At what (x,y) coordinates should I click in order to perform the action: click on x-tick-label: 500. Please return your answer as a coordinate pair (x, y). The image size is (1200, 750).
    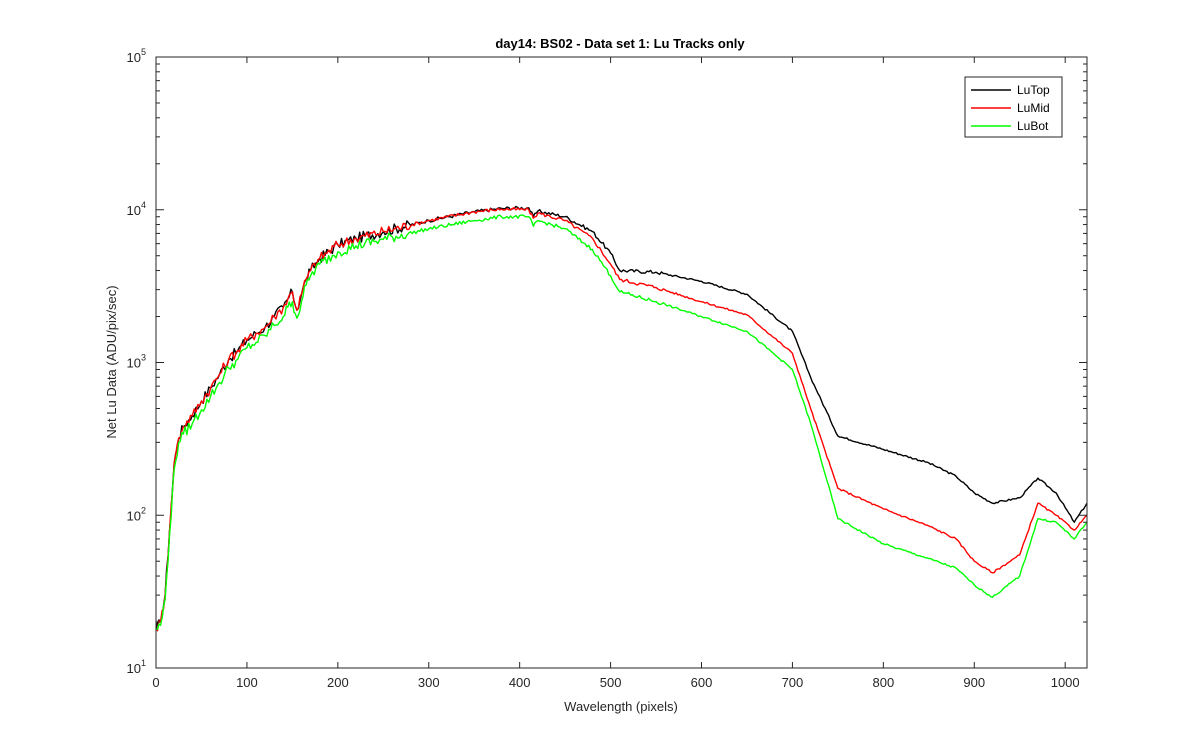
    Looking at the image, I should click on (611, 682).